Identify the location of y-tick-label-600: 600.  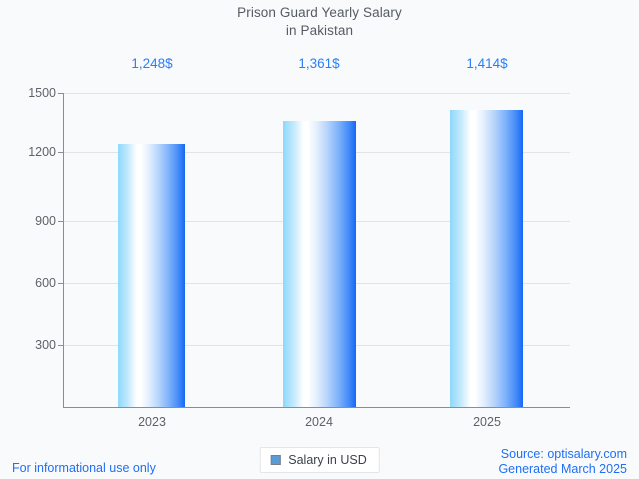
(45, 283).